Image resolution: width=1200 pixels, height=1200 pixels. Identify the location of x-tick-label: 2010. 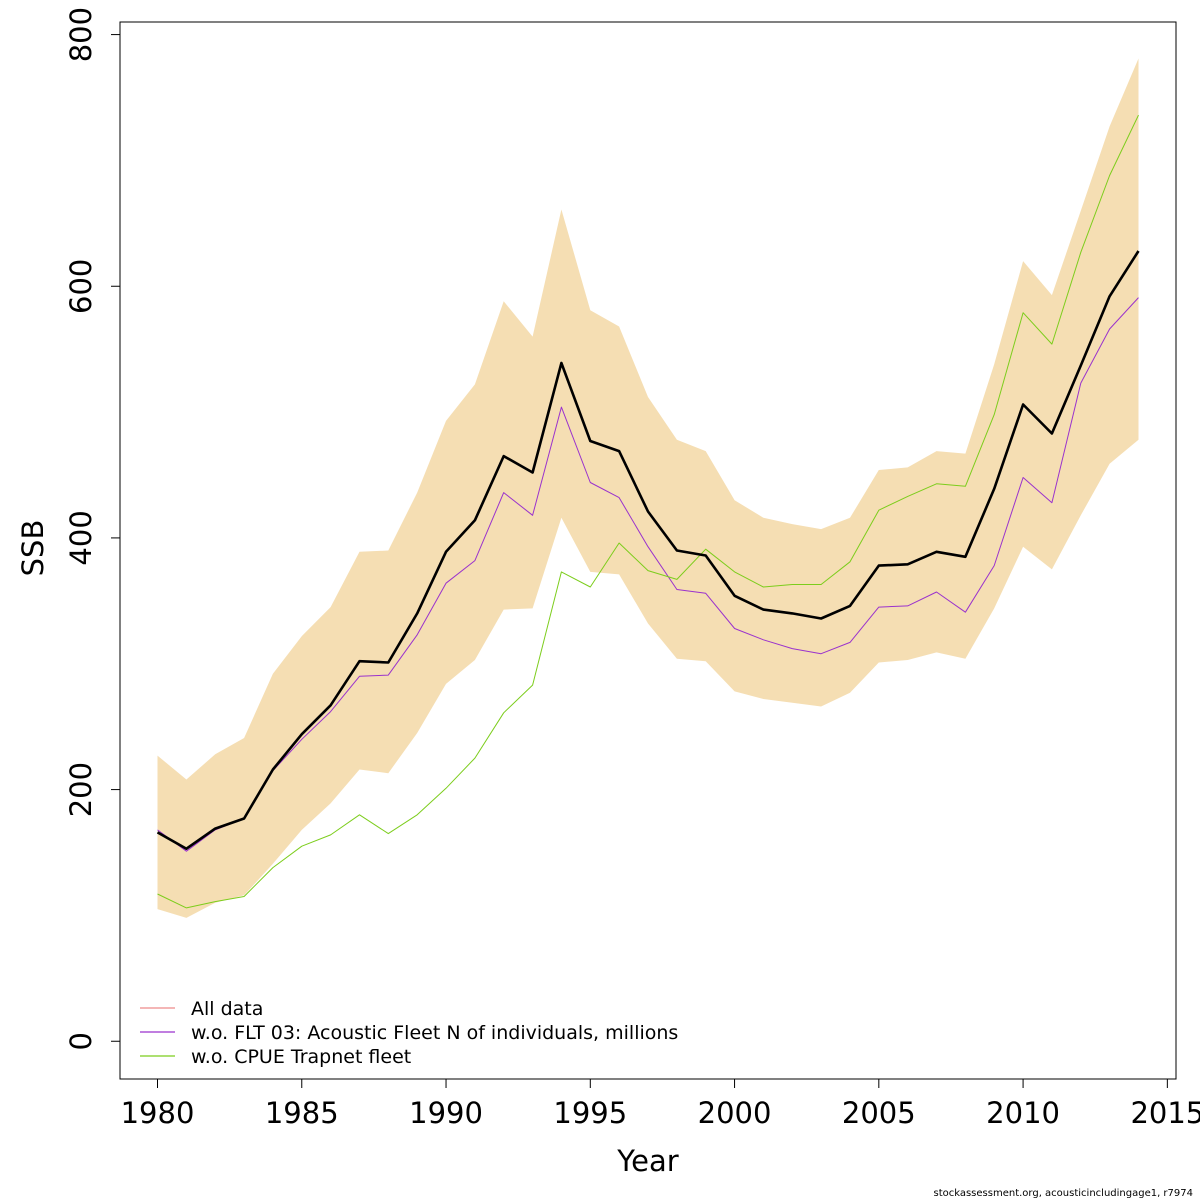
(1023, 1113).